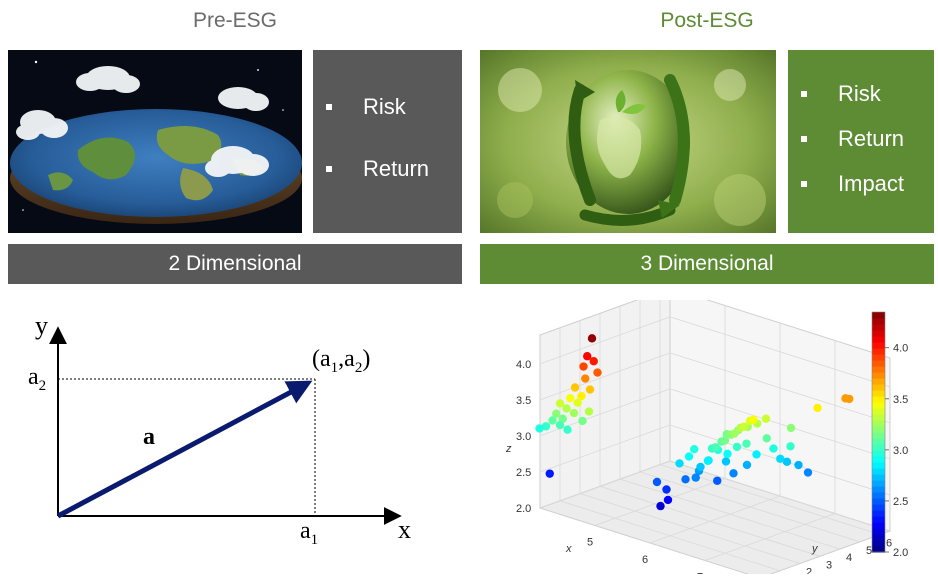  What do you see at coordinates (849, 558) in the screenshot?
I see `y-tick-label: 4` at bounding box center [849, 558].